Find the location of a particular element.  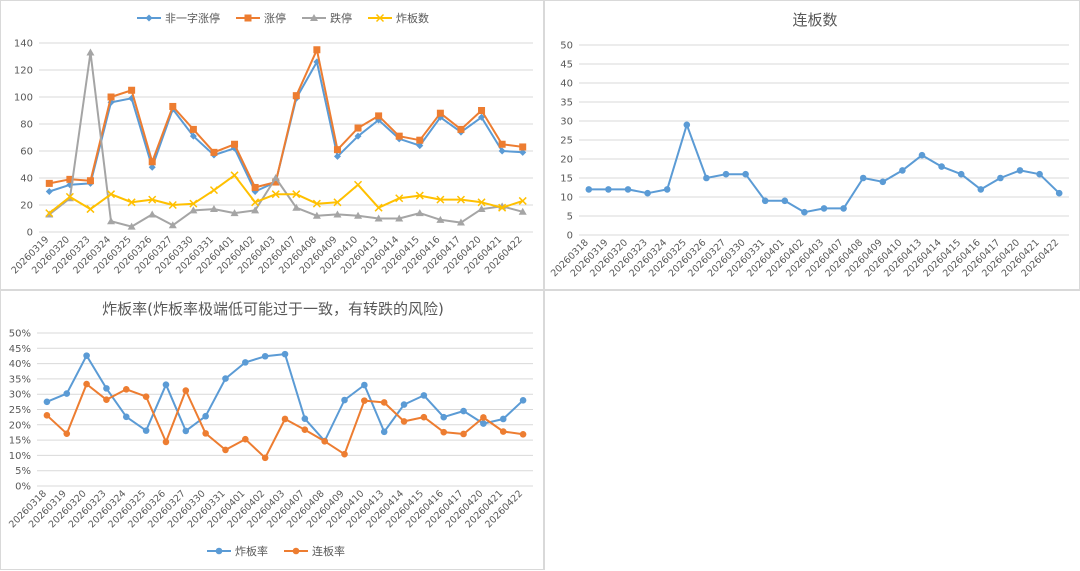

legend-entry: 连板率 is located at coordinates (314, 551).